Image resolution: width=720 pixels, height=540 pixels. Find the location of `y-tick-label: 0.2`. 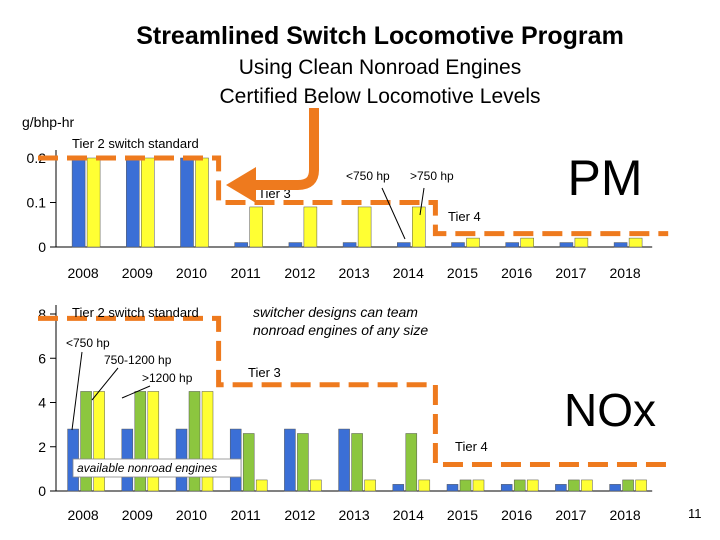

y-tick-label: 0.2 is located at coordinates (37, 158).